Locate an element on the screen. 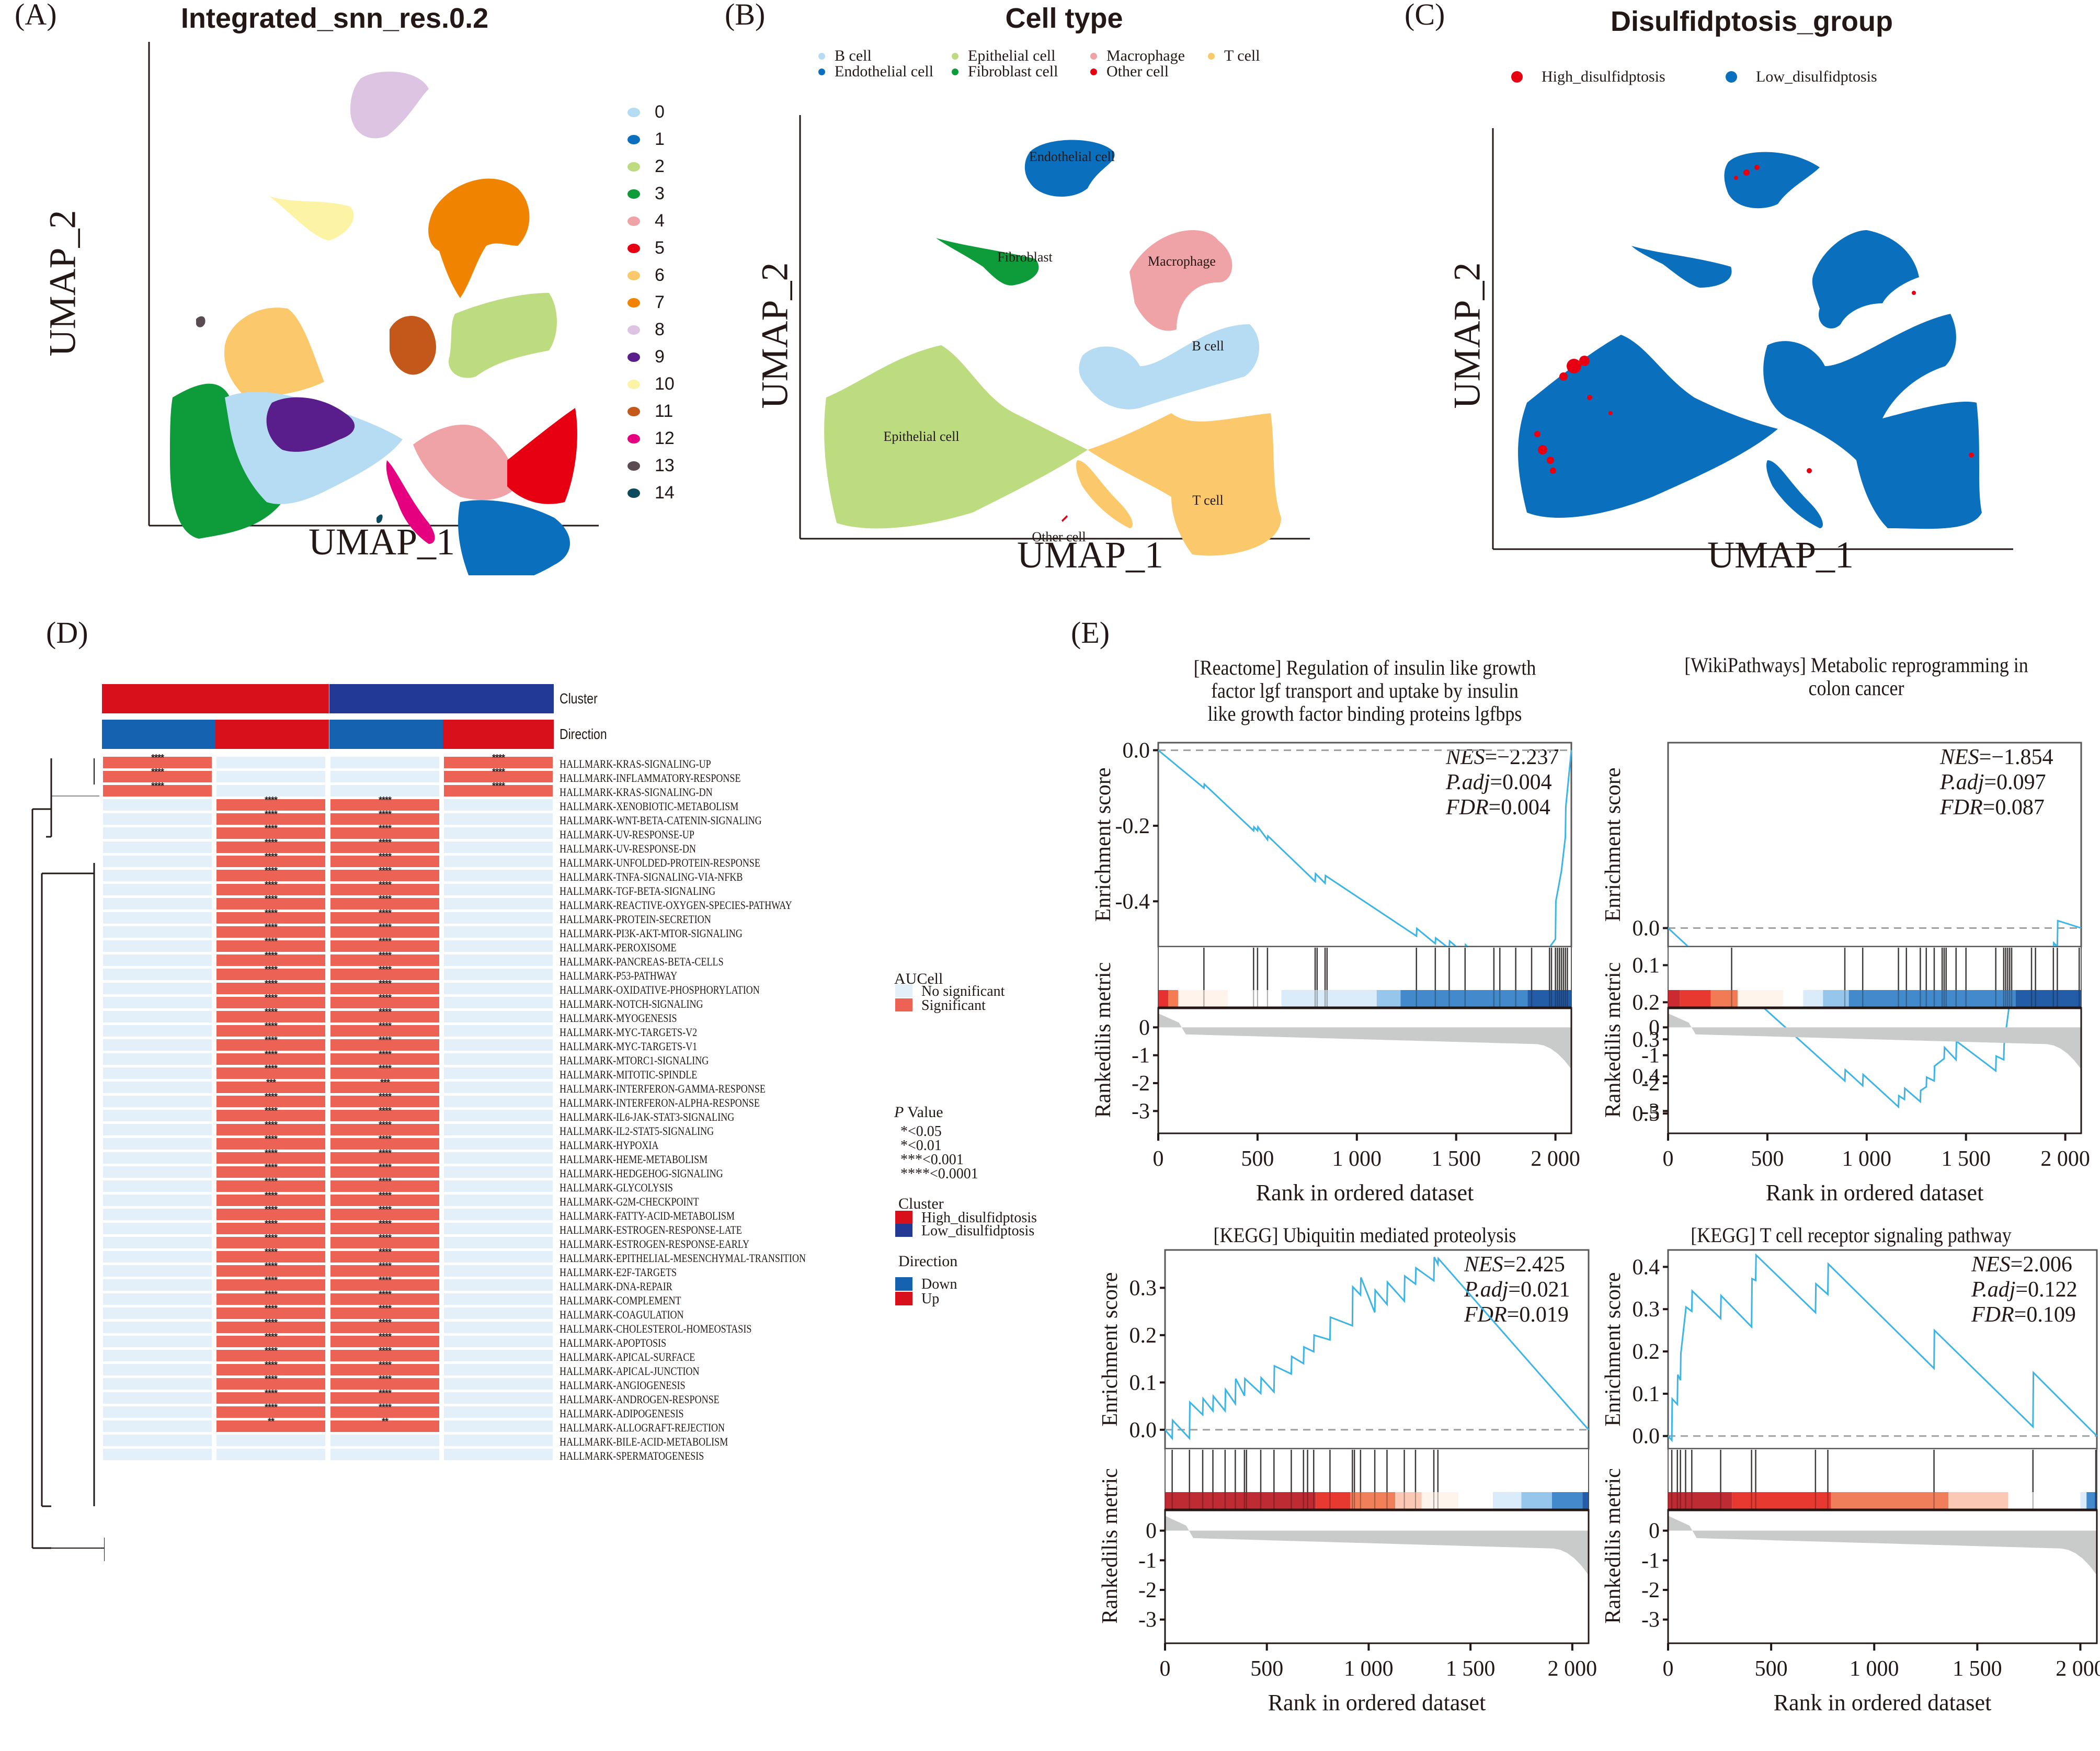 Image resolution: width=2100 pixels, height=1751 pixels. legend-item: 0 is located at coordinates (646, 112).